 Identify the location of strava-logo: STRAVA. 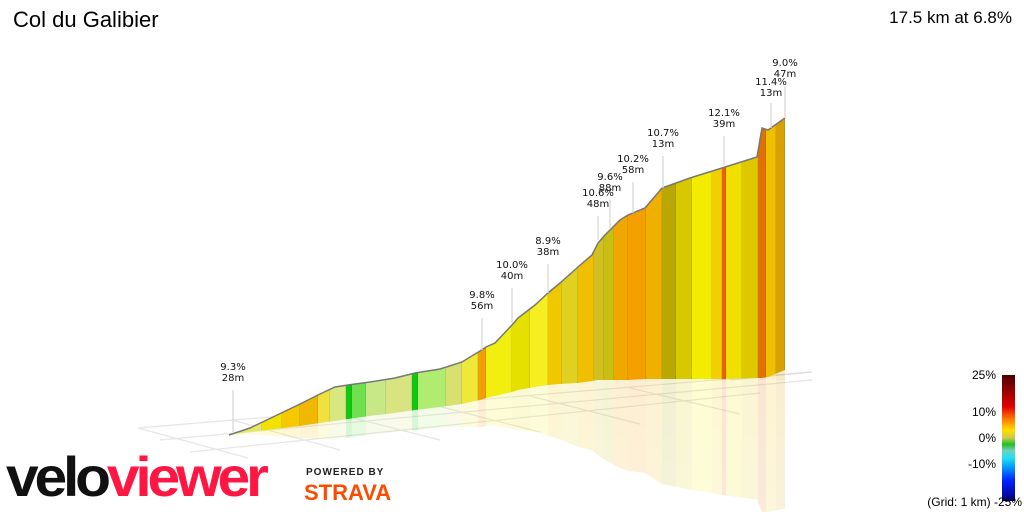
(348, 492).